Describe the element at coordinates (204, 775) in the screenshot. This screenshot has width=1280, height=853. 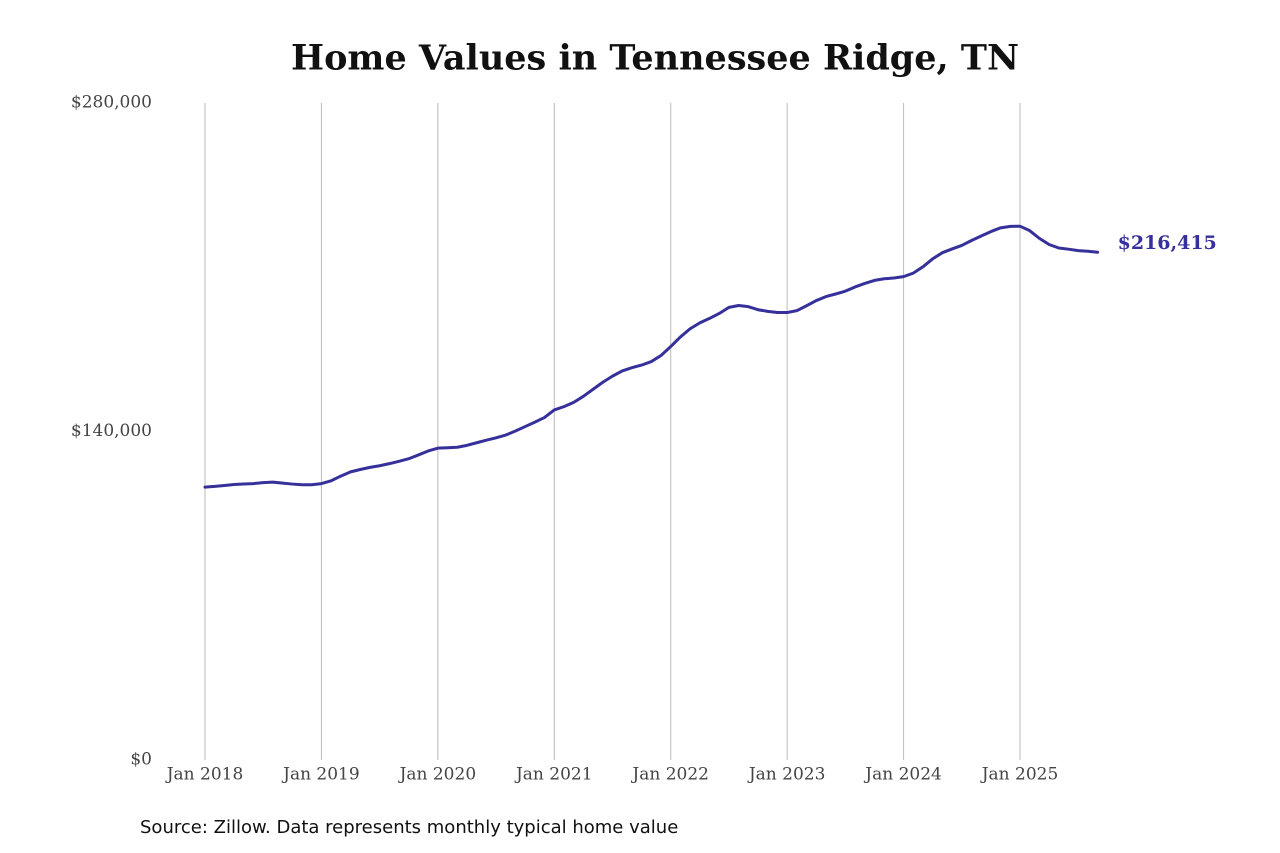
I see `x-tick-label: Jan 2018` at that location.